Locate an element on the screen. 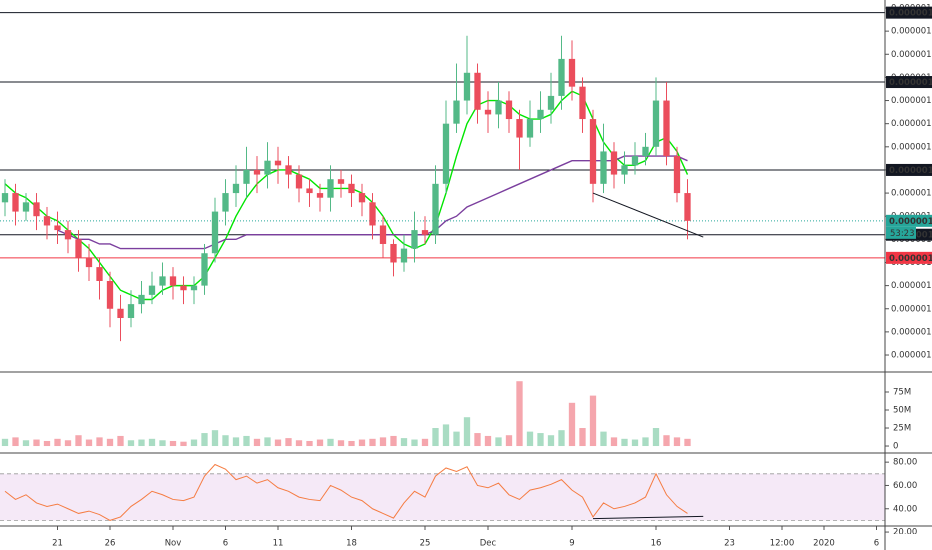 The image size is (932, 550). x-tick-label: 16 is located at coordinates (656, 544).